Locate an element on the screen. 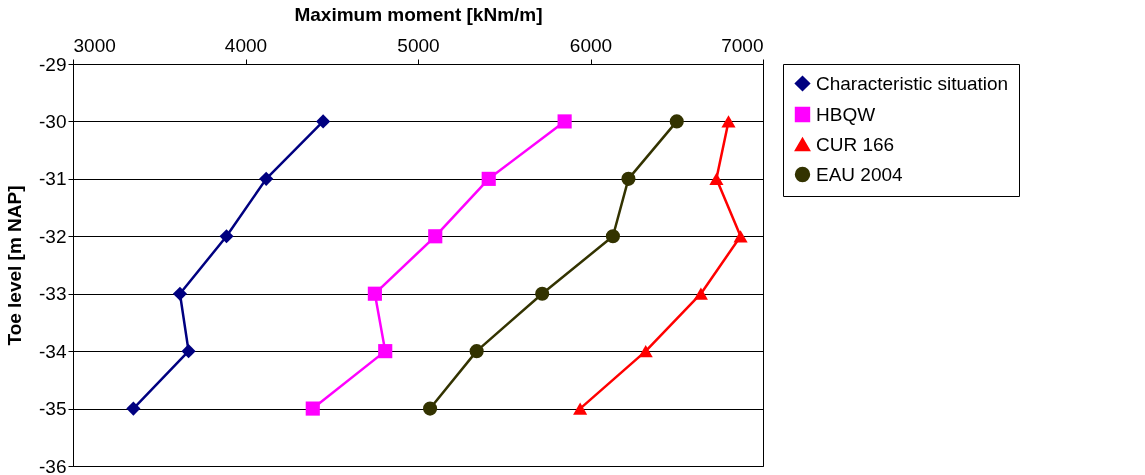  y-tick-label: -32 is located at coordinates (53, 236).